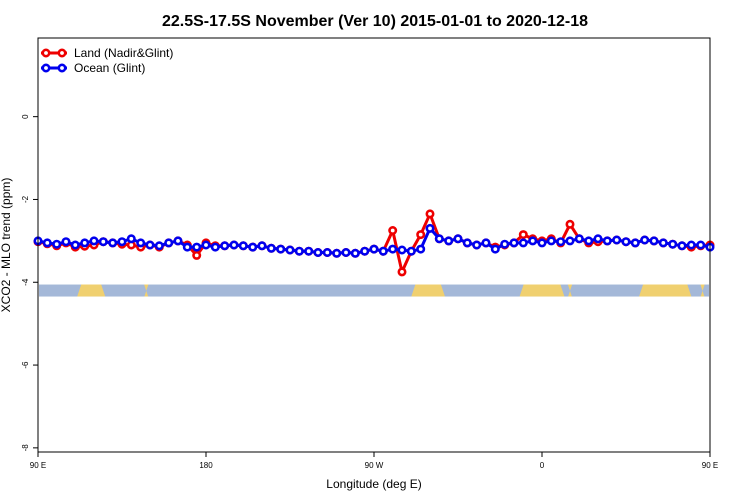 This screenshot has height=500, width=750. I want to click on y-tick-label: -2, so click(25, 199).